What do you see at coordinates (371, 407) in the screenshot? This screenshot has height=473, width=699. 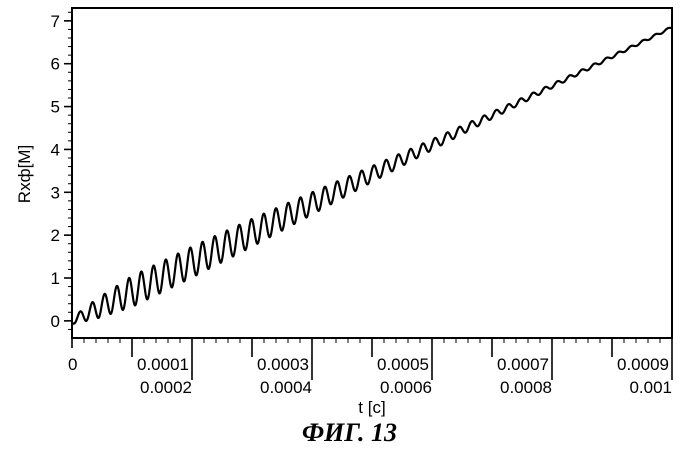 I see `x-axis-title: t [c]` at bounding box center [371, 407].